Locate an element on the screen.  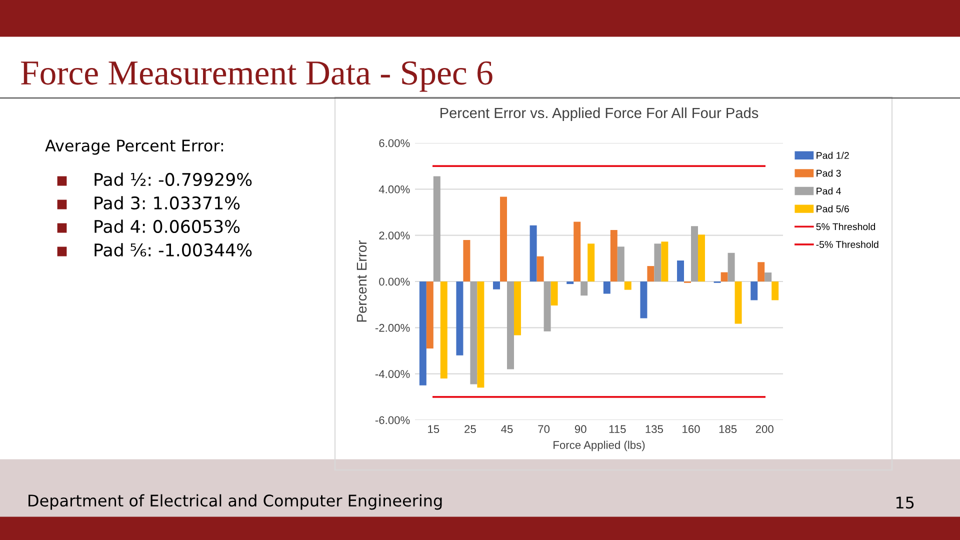
legend-label: Pad 4 is located at coordinates (828, 191).